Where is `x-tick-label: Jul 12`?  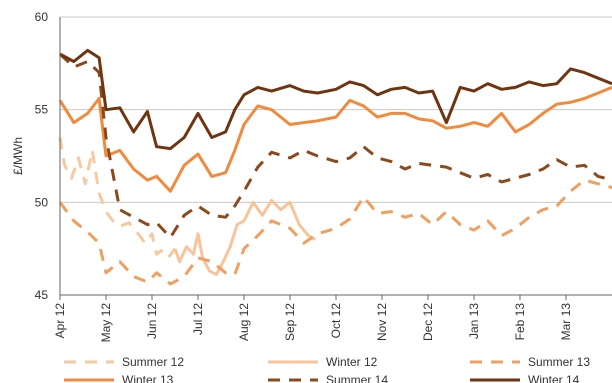 x-tick-label: Jul 12 is located at coordinates (198, 319).